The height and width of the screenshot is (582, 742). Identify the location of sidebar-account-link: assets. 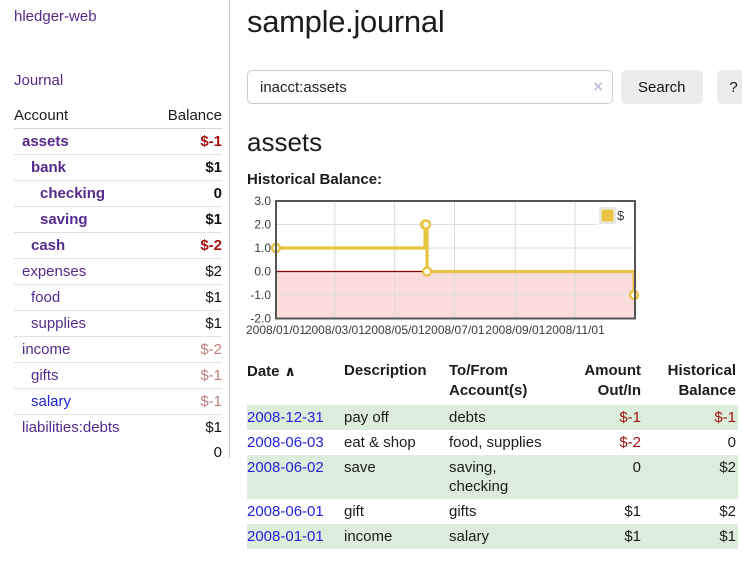
(45, 141).